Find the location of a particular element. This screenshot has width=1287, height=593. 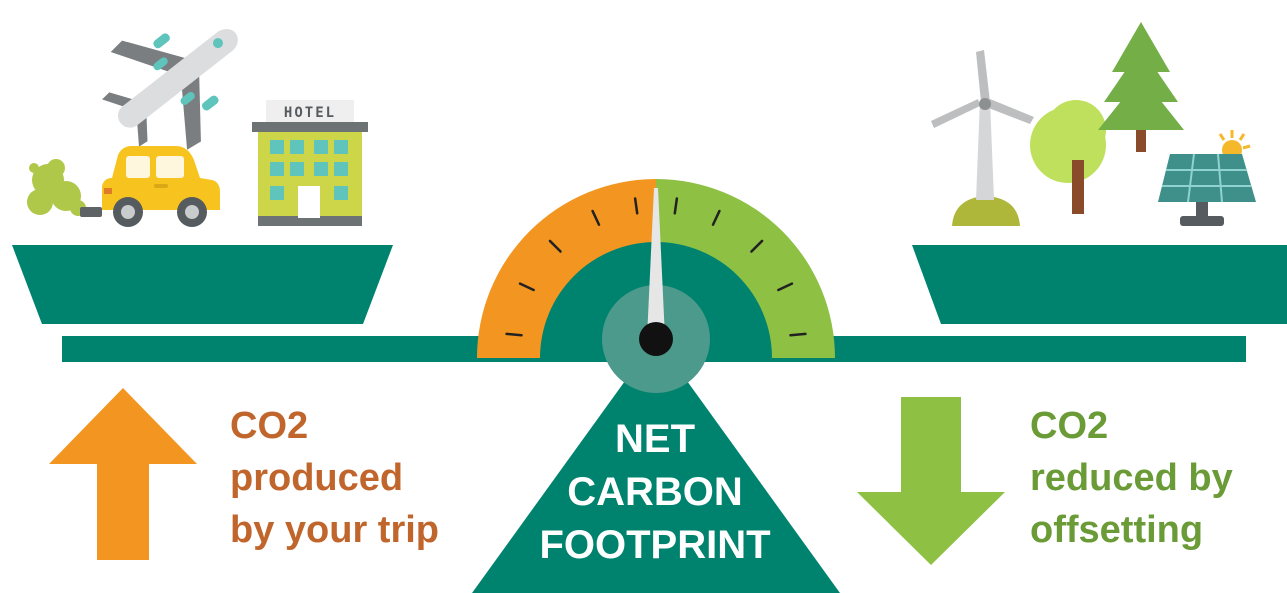

right-scale-pan is located at coordinates (1099, 284).